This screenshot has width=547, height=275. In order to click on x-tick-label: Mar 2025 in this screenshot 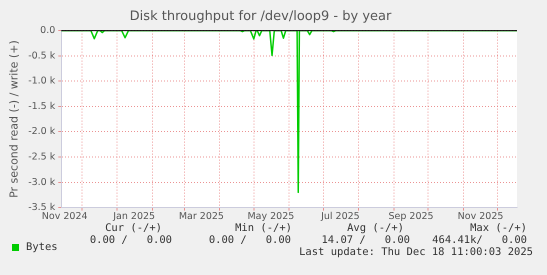, I will do `click(201, 216)`.